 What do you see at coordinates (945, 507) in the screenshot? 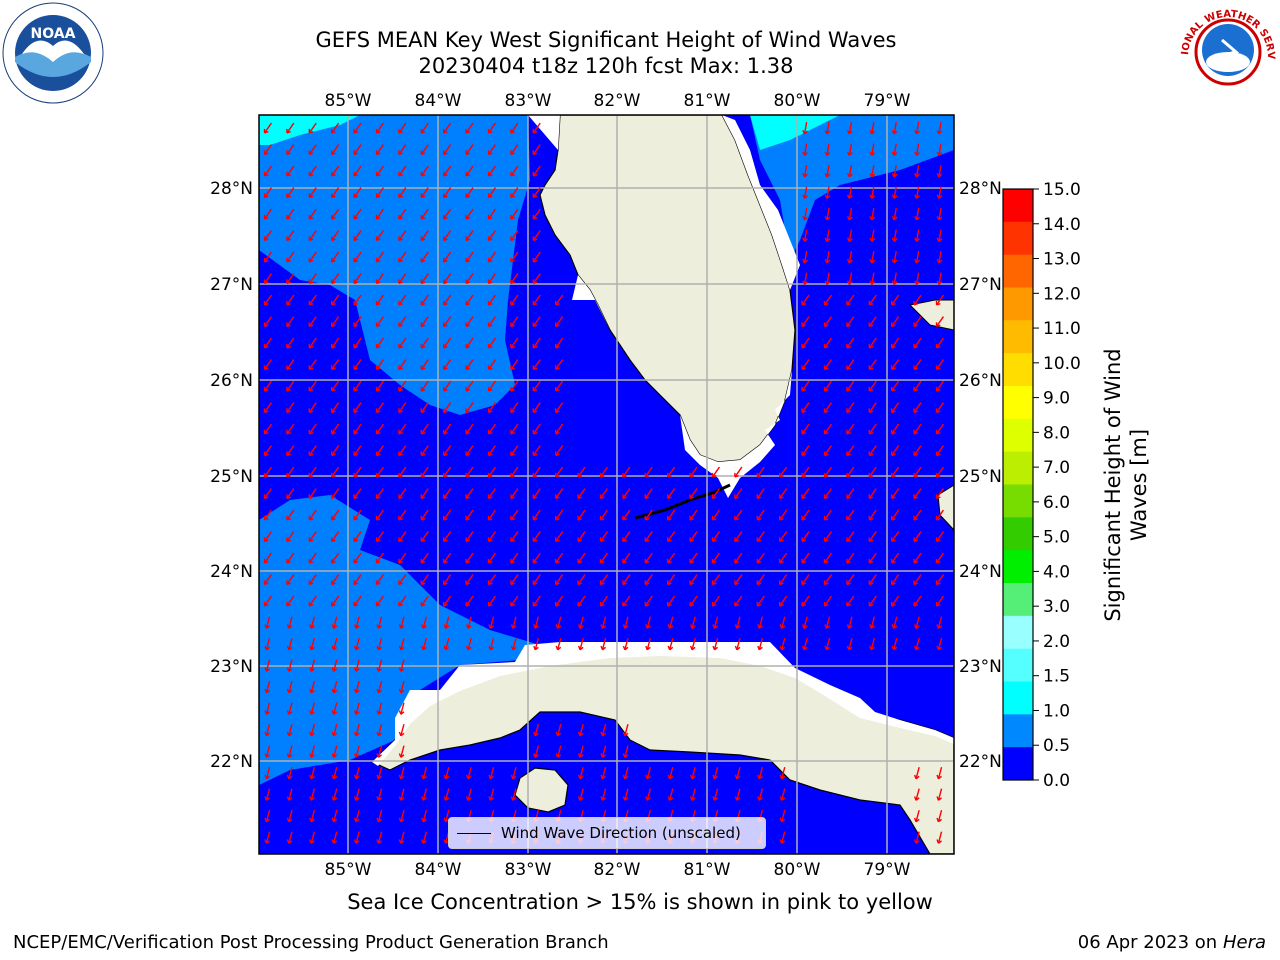
I see `land-bahamas-andros` at bounding box center [945, 507].